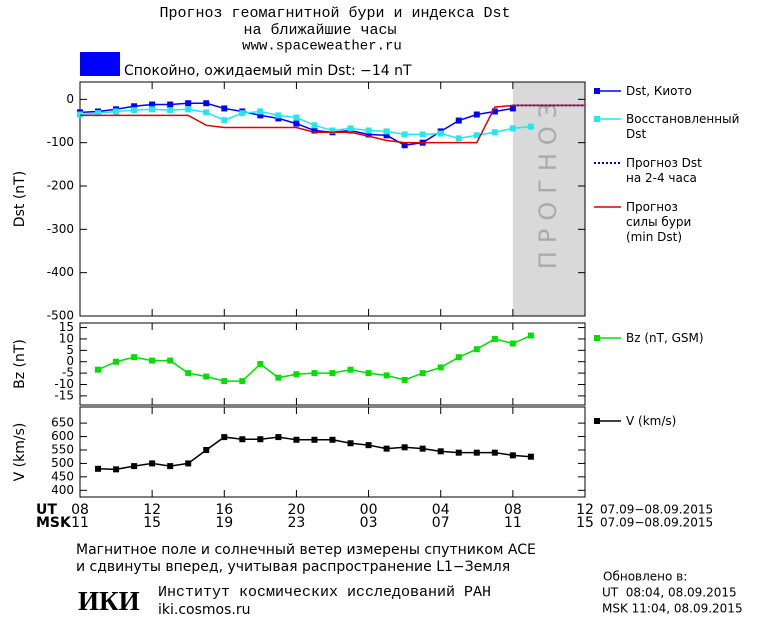  Describe the element at coordinates (664, 170) in the screenshot. I see `legend-label: Прогноз Dst на 2-4 часа` at that location.